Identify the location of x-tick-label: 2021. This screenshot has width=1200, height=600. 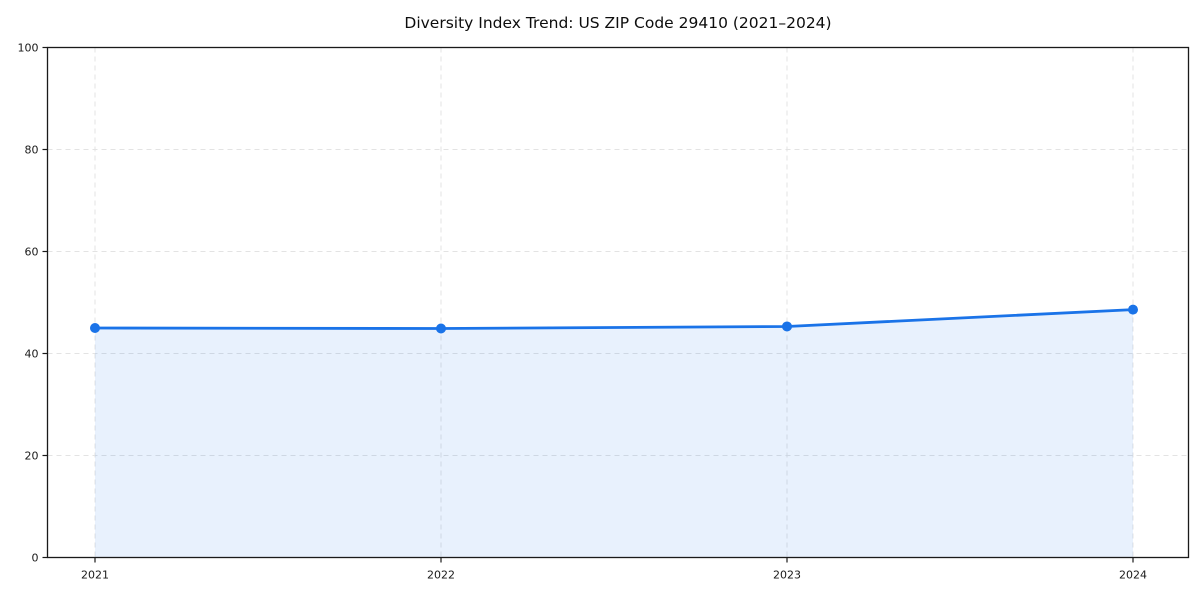
(95, 575).